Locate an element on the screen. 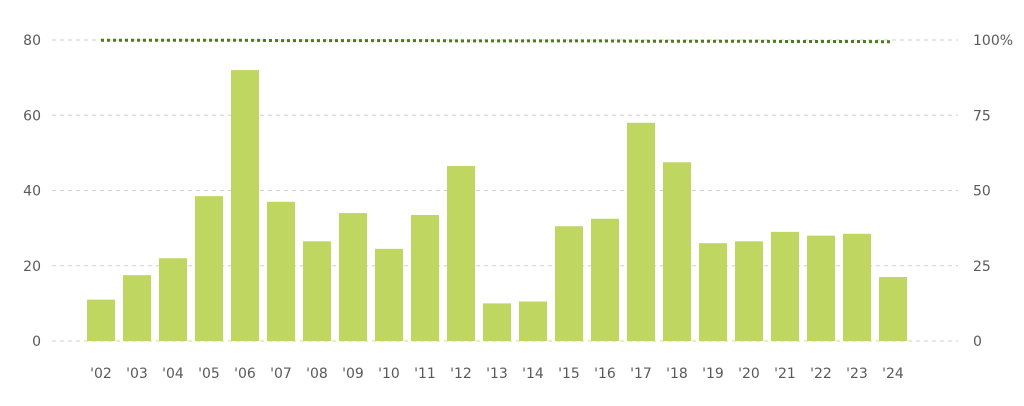 This screenshot has width=1024, height=406. x-tick-label: '24 is located at coordinates (893, 374).